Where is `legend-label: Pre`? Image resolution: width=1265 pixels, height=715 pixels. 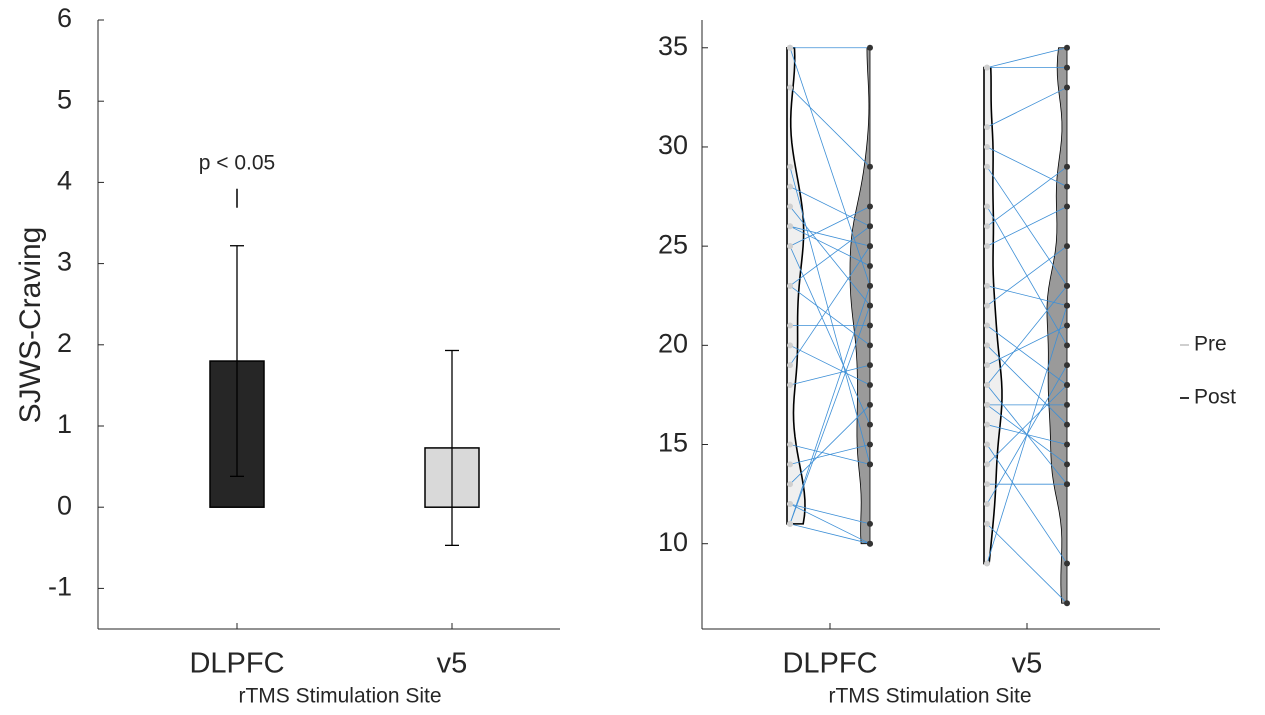
legend-label: Pre is located at coordinates (1210, 344).